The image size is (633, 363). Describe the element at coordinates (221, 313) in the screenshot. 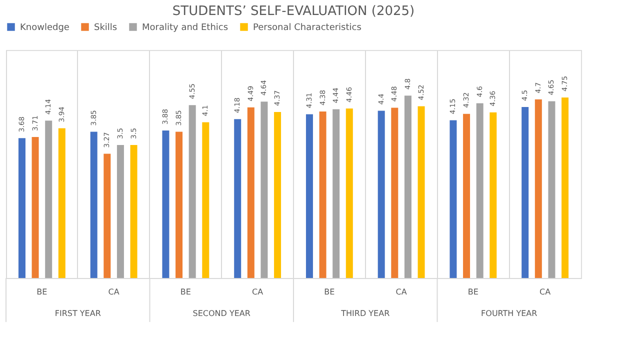

I see `text: SECOND YEAR` at that location.